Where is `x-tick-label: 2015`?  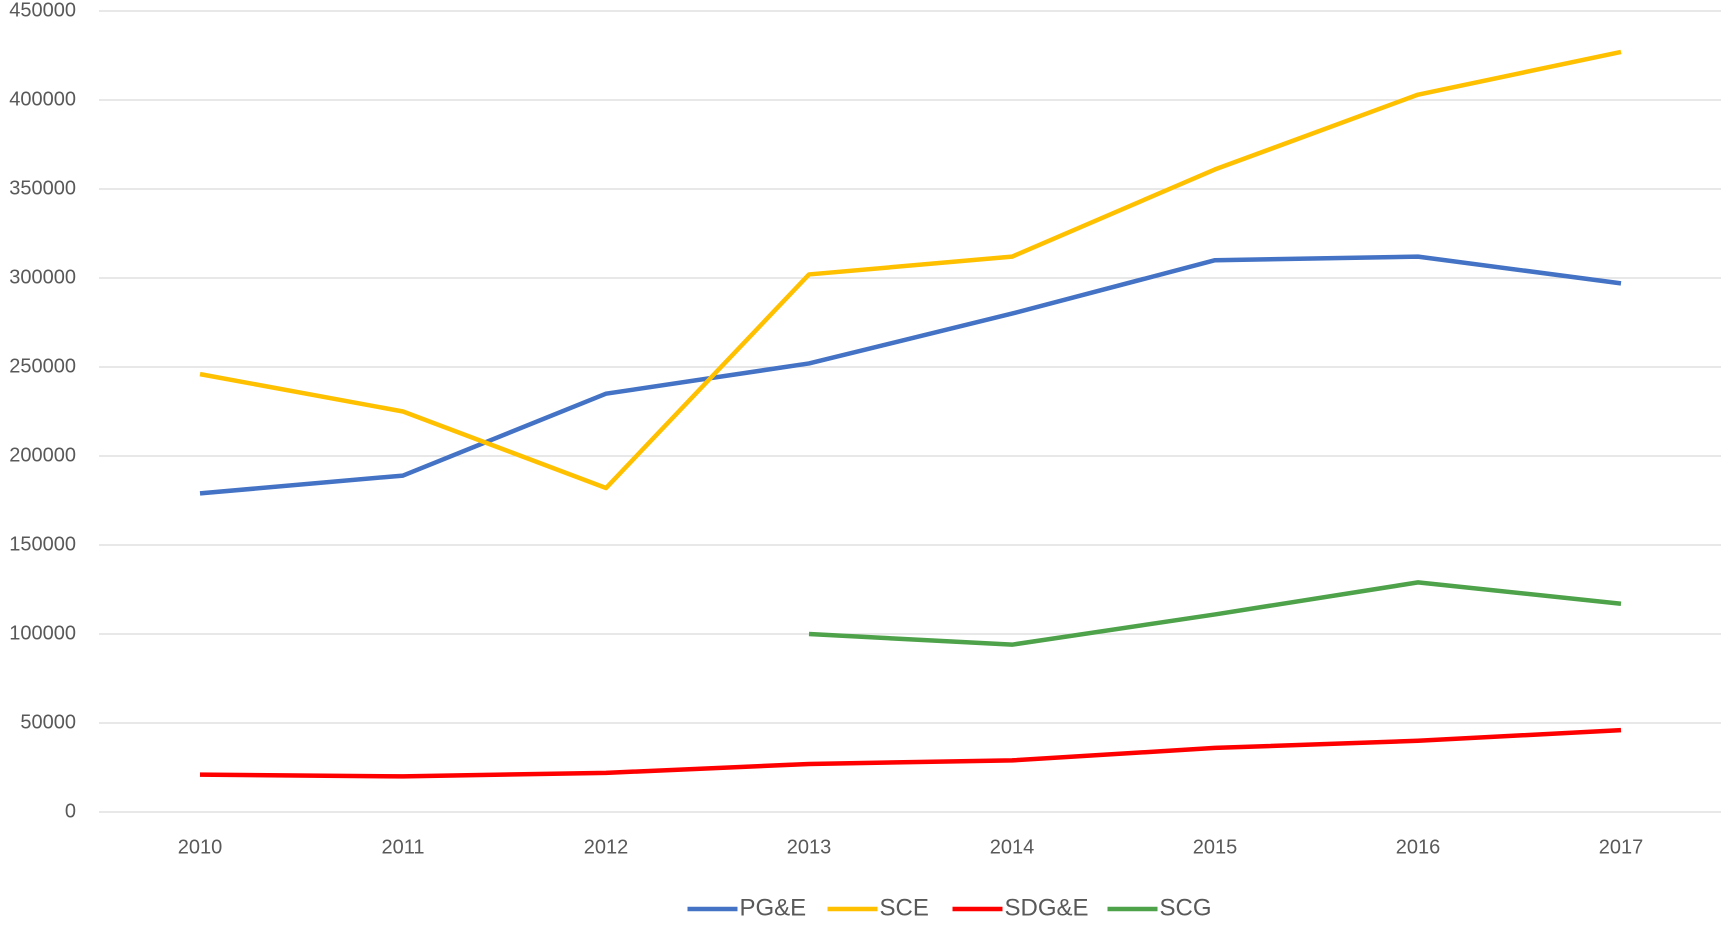
x-tick-label: 2015 is located at coordinates (1215, 847).